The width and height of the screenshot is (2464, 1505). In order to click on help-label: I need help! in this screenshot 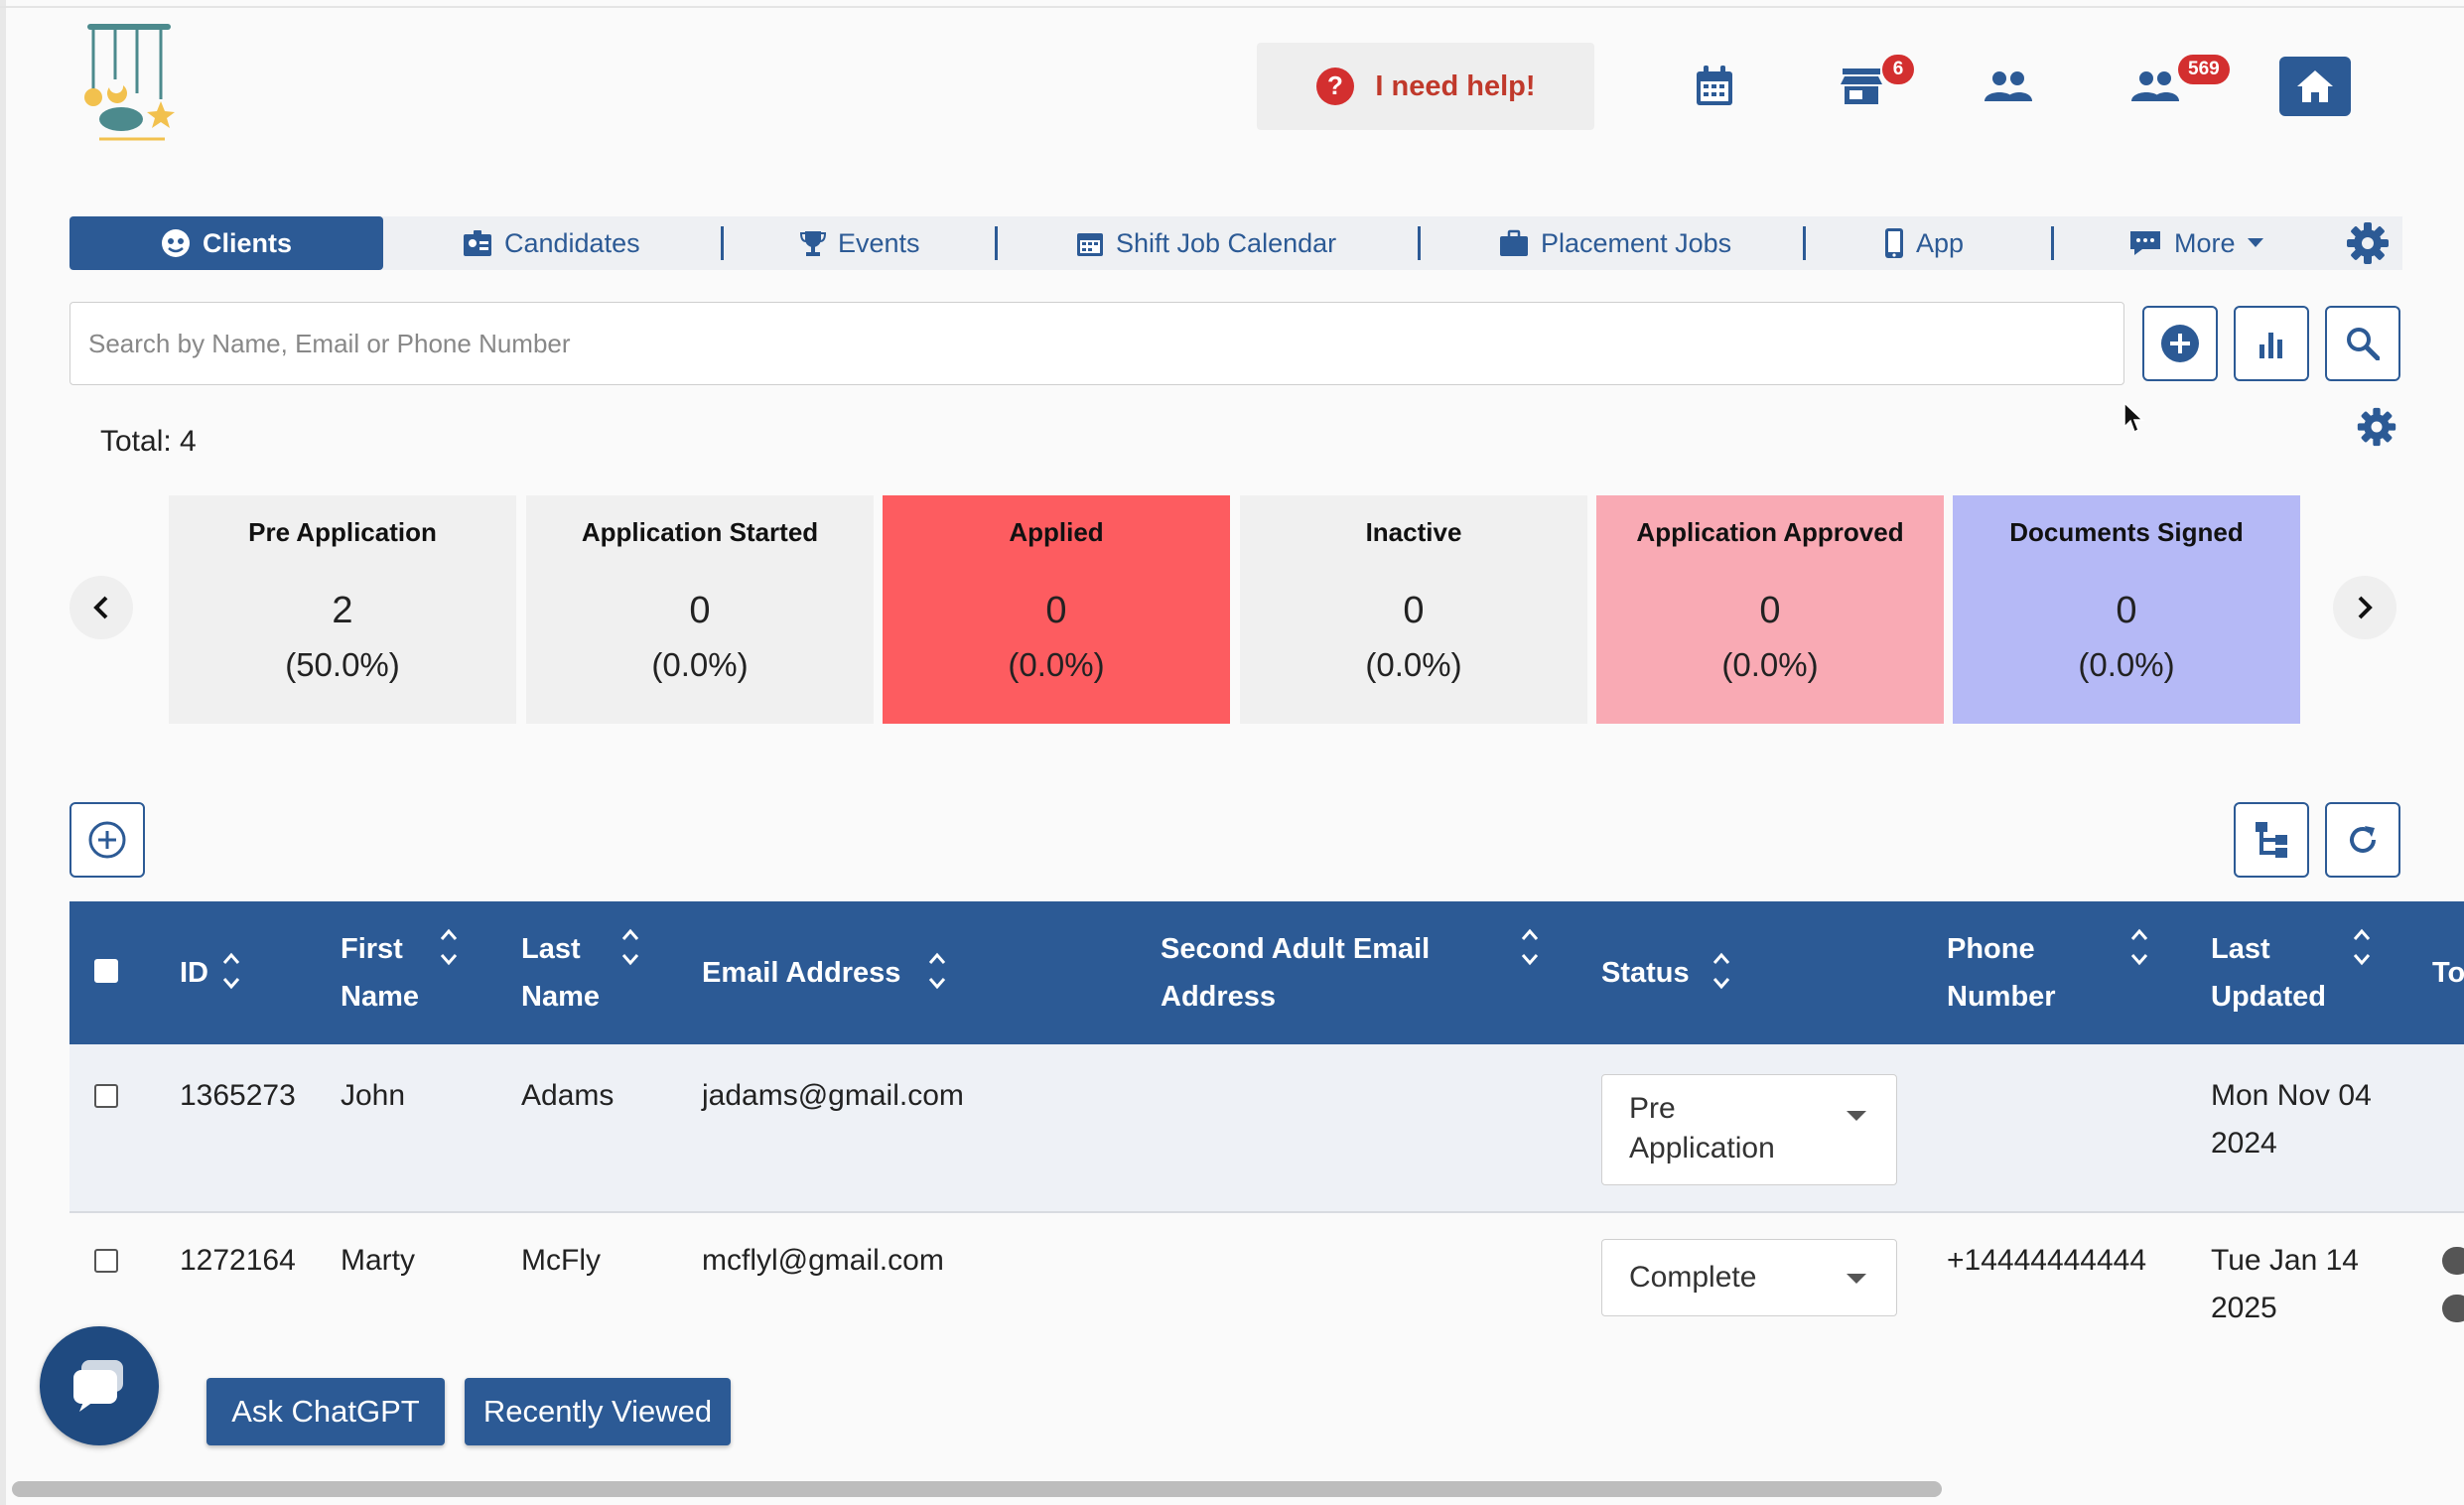, I will do `click(1455, 85)`.